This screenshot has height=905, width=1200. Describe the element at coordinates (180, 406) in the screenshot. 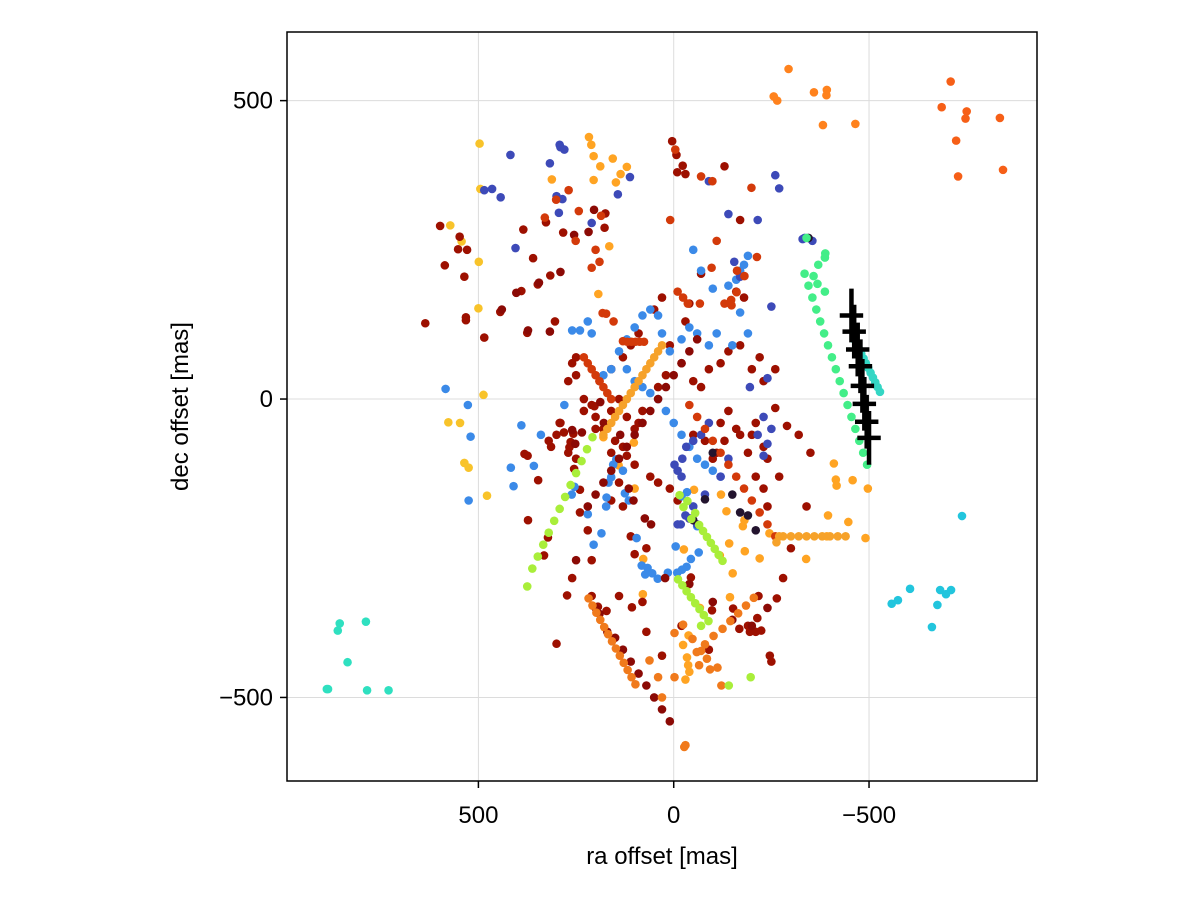

I see `y-axis-label: dec offset [mas]` at that location.